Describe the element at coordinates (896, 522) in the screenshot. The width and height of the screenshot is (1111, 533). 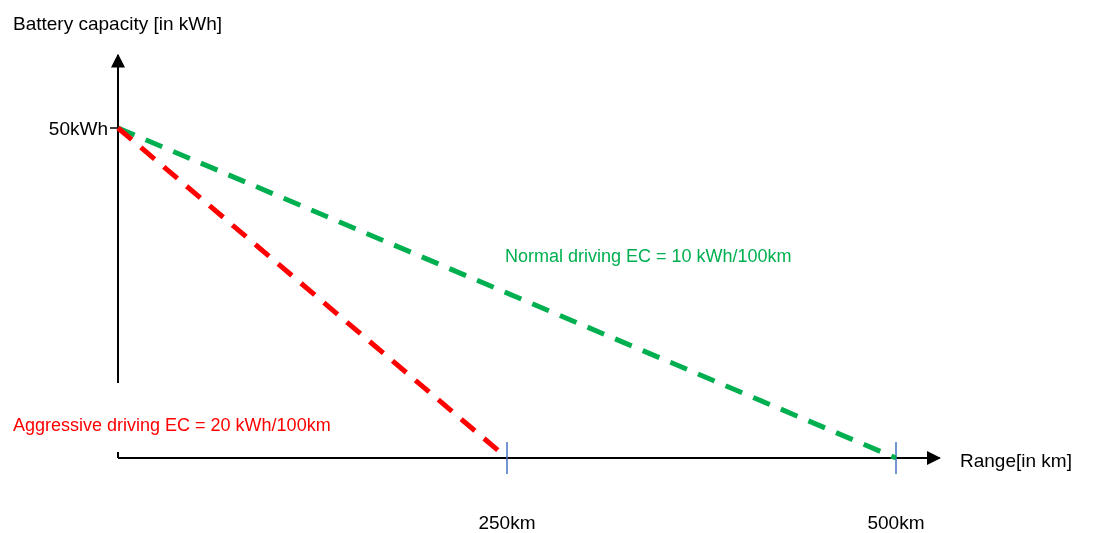
I see `x-tick-label: 500km` at that location.